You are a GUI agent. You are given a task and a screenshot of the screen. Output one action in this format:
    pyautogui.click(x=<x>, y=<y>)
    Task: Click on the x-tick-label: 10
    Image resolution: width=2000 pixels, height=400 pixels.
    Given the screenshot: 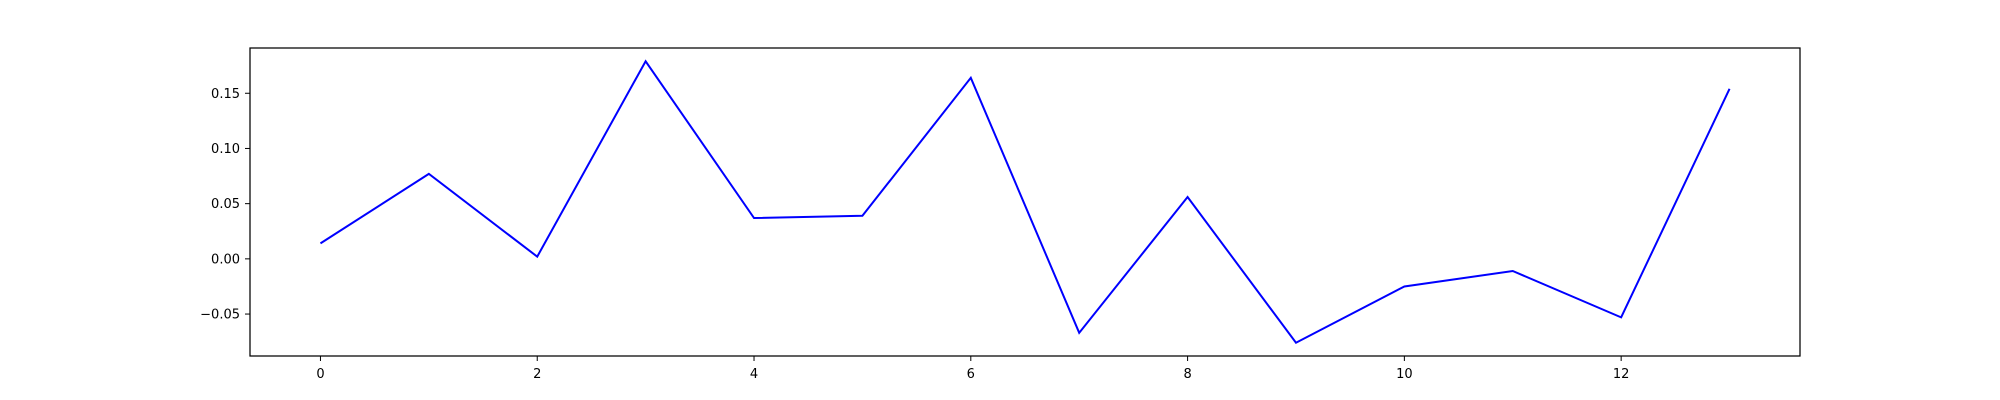 What is the action you would take?
    pyautogui.click(x=1404, y=374)
    